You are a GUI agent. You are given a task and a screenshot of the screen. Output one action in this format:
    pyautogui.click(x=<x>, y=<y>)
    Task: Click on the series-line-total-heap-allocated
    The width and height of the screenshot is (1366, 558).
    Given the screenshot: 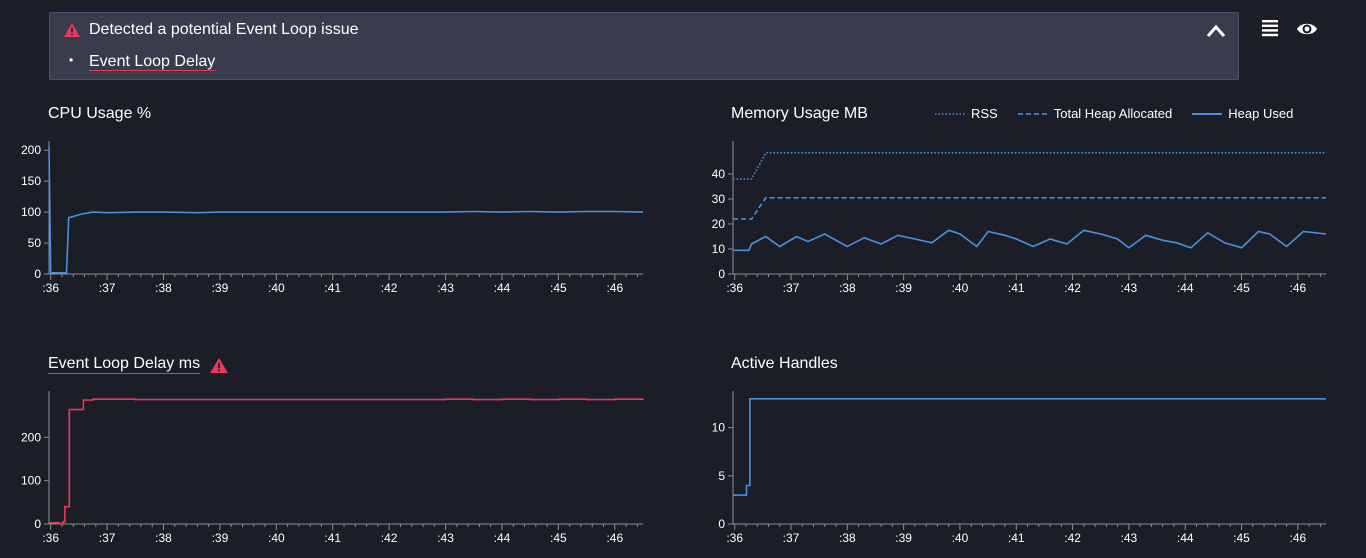 What is the action you would take?
    pyautogui.click(x=1029, y=208)
    